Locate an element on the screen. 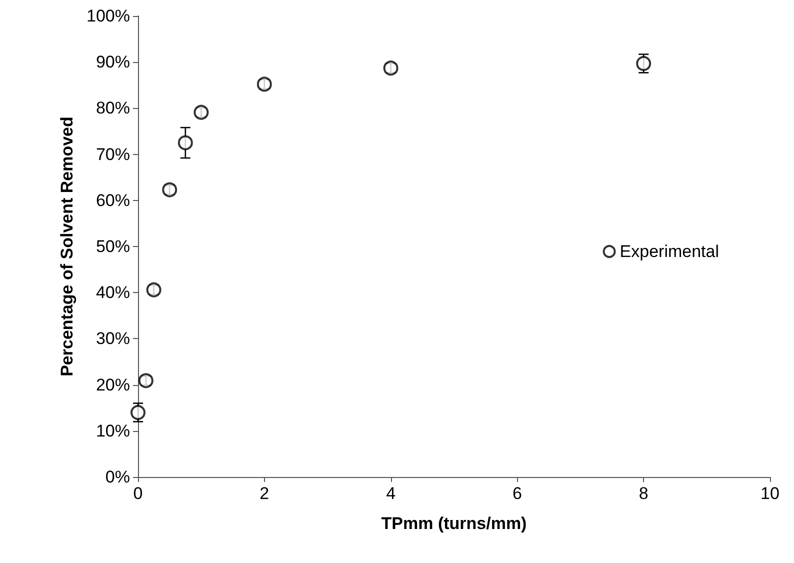  x-axis-title: TPmm (turns/mm) is located at coordinates (454, 523).